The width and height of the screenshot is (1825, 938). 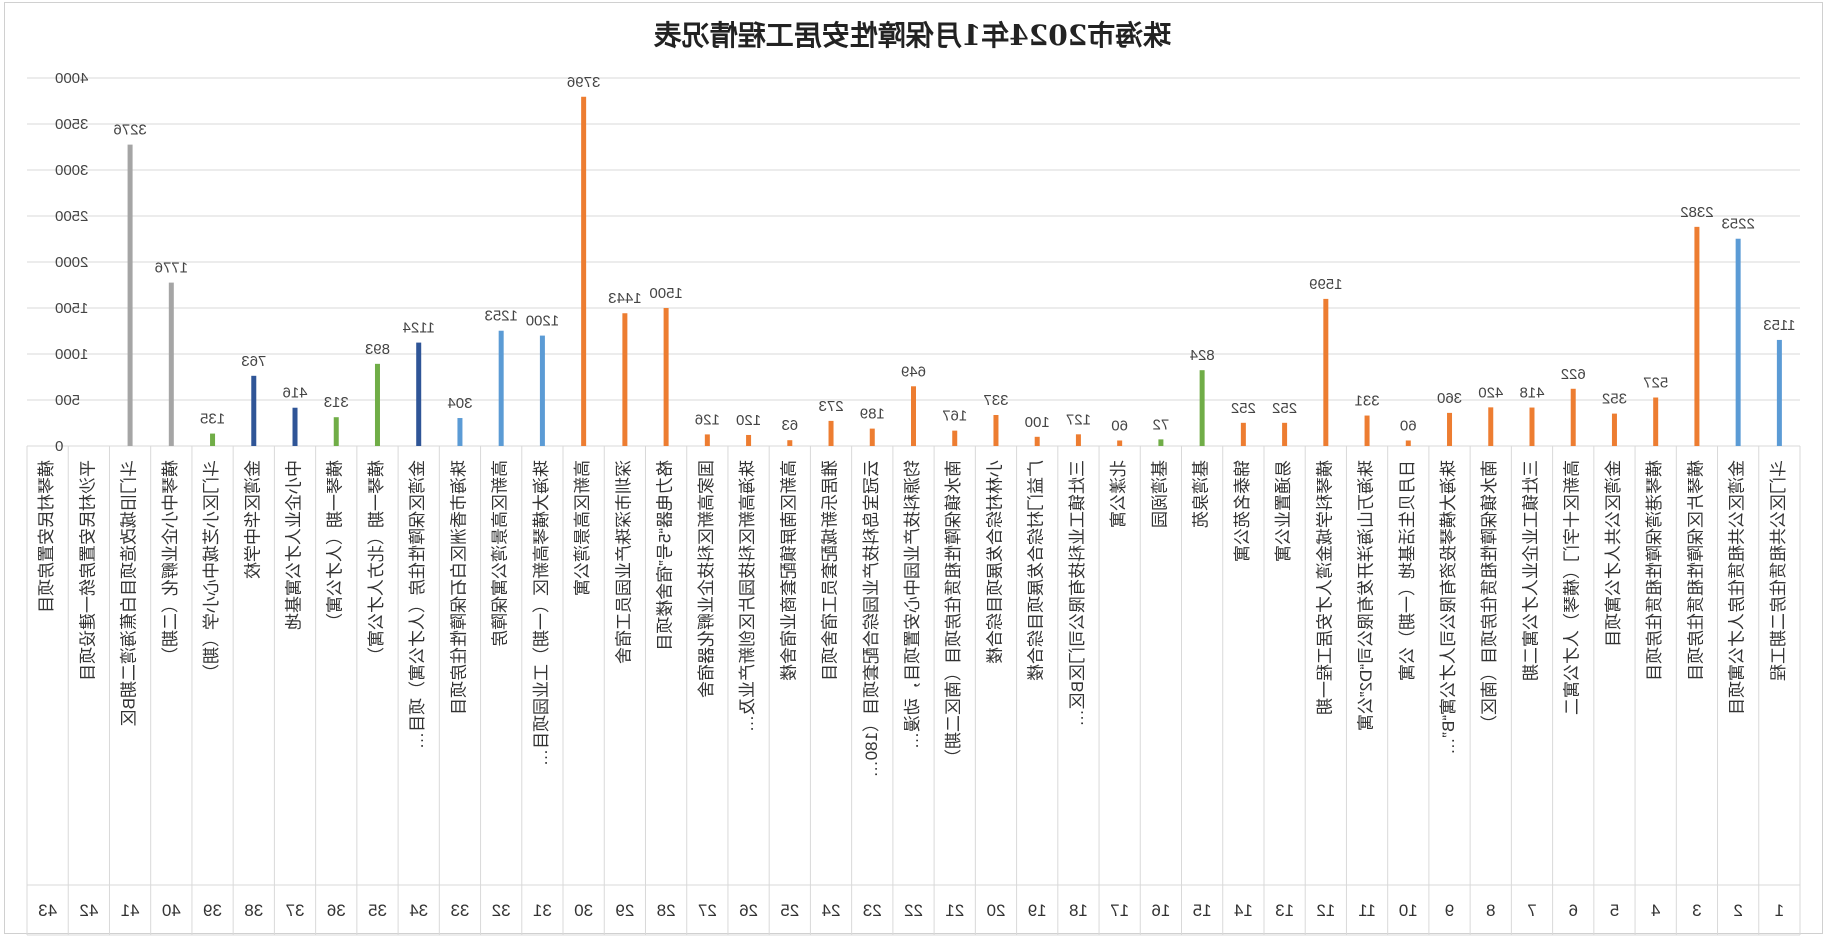 What do you see at coordinates (1408, 910) in the screenshot?
I see `index-label: 10` at bounding box center [1408, 910].